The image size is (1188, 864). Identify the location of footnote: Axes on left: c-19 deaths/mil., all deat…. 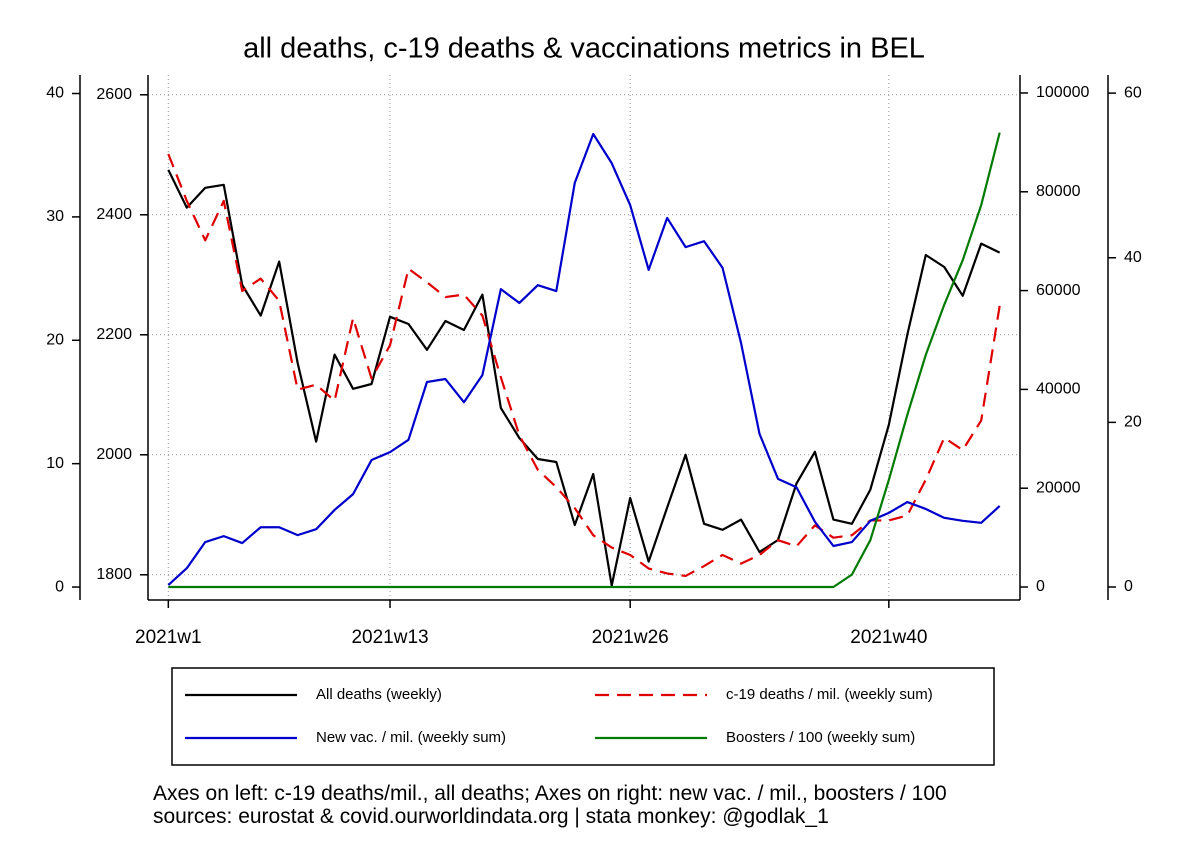
(550, 793).